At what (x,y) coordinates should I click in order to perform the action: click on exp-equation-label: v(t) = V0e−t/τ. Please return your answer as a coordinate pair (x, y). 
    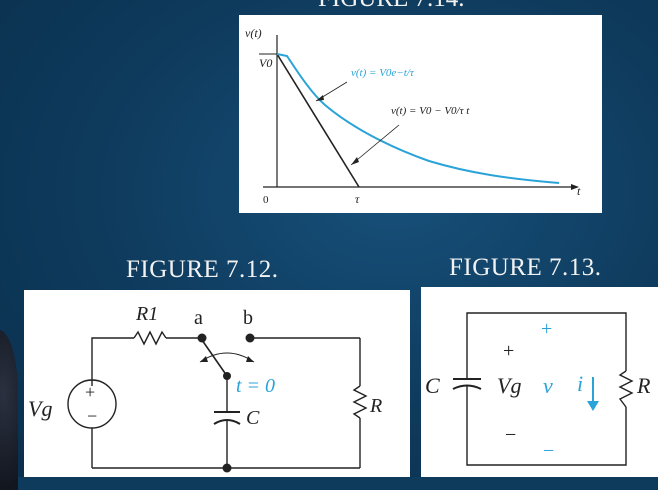
    Looking at the image, I should click on (383, 73).